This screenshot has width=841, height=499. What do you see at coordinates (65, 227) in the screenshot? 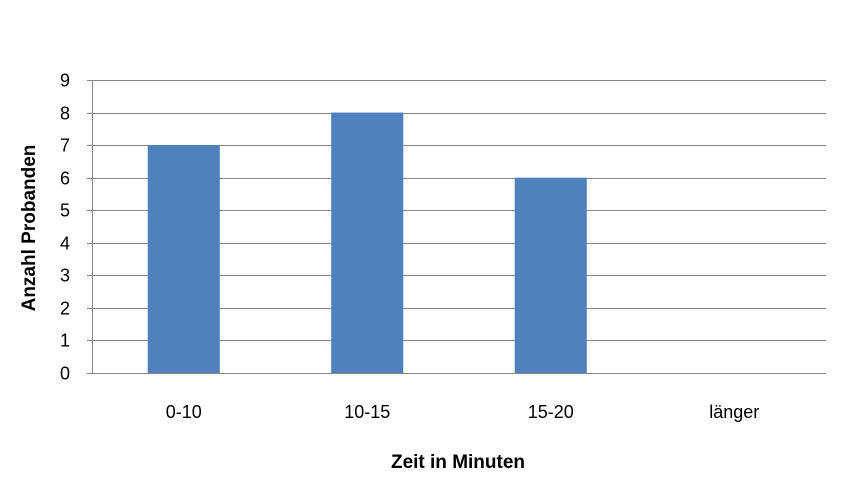
I see `y-tick-labels: 0 1 2 3 4 5 6 7 8 9` at bounding box center [65, 227].